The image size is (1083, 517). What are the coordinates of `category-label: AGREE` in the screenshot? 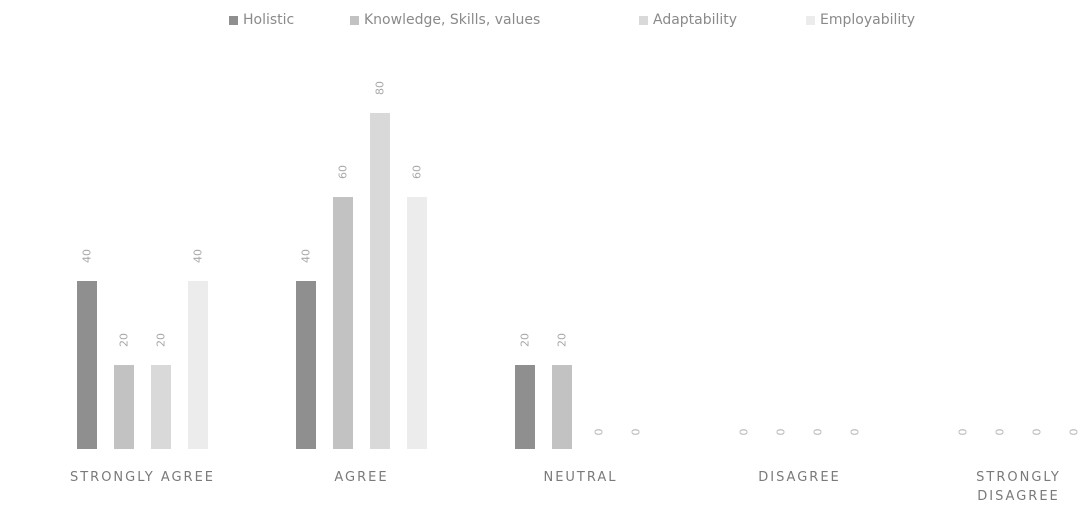 It's located at (361, 477).